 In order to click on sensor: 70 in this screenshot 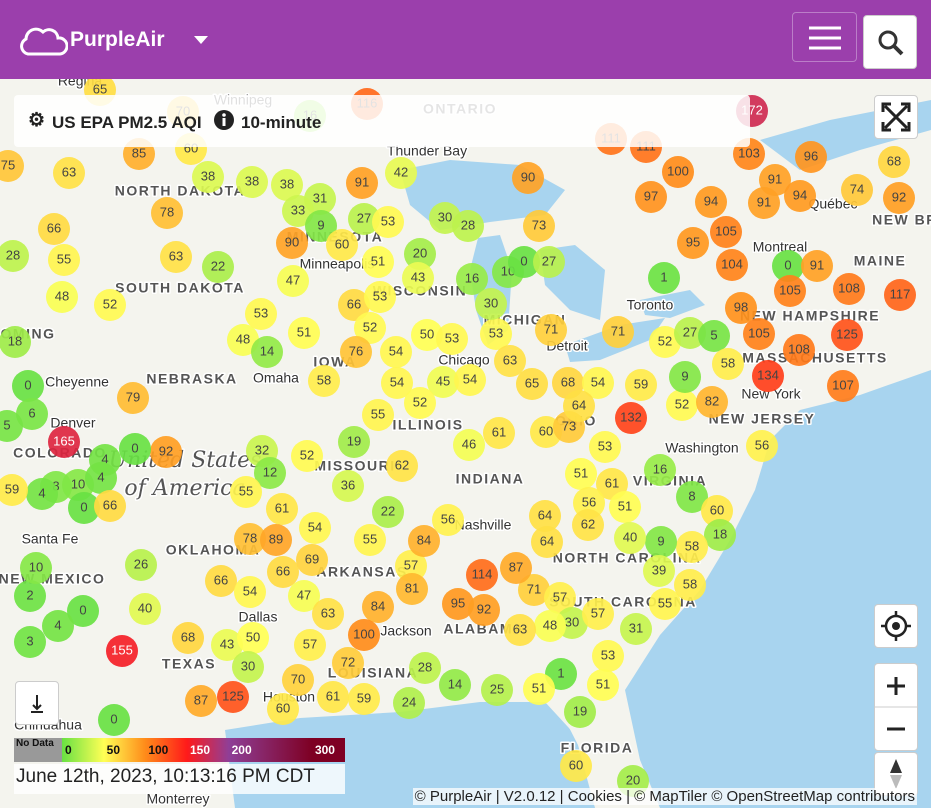, I will do `click(298, 680)`.